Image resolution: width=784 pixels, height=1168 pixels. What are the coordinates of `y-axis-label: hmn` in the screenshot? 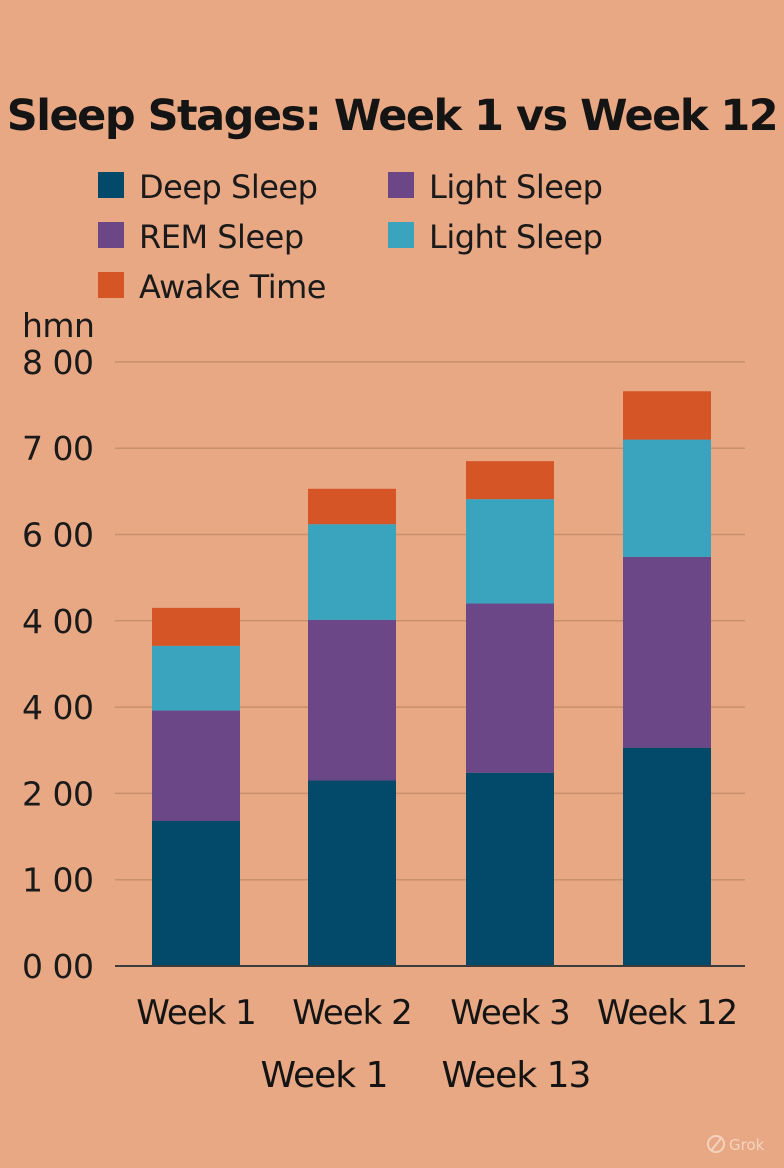 It's located at (58, 325).